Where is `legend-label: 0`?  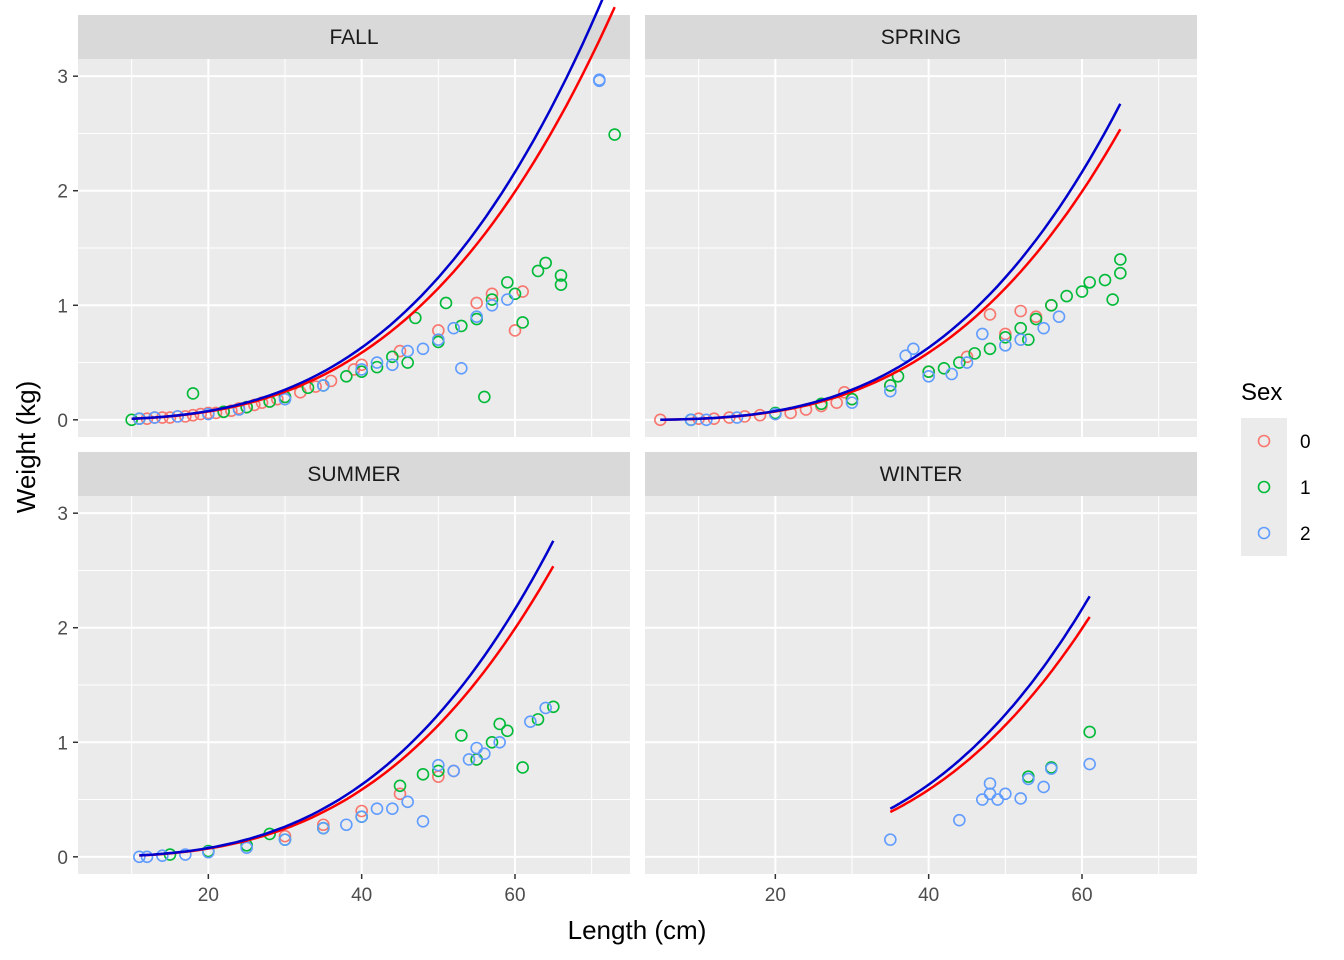 legend-label: 0 is located at coordinates (1305, 442).